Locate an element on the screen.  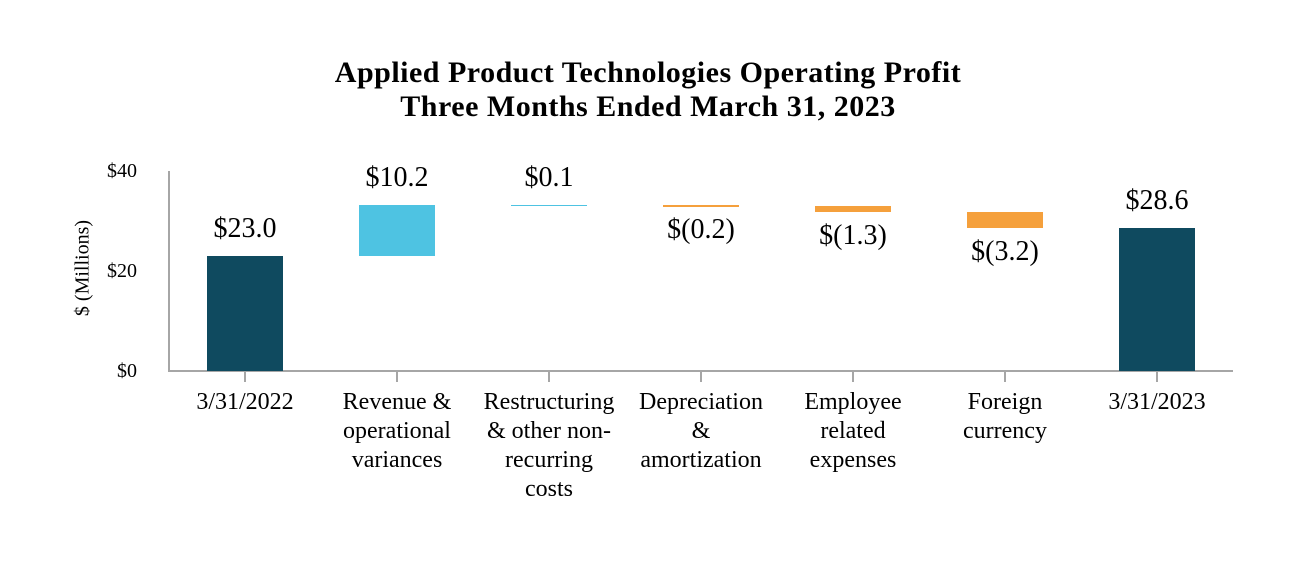
category-label: Depreciation & amortization is located at coordinates (701, 431).